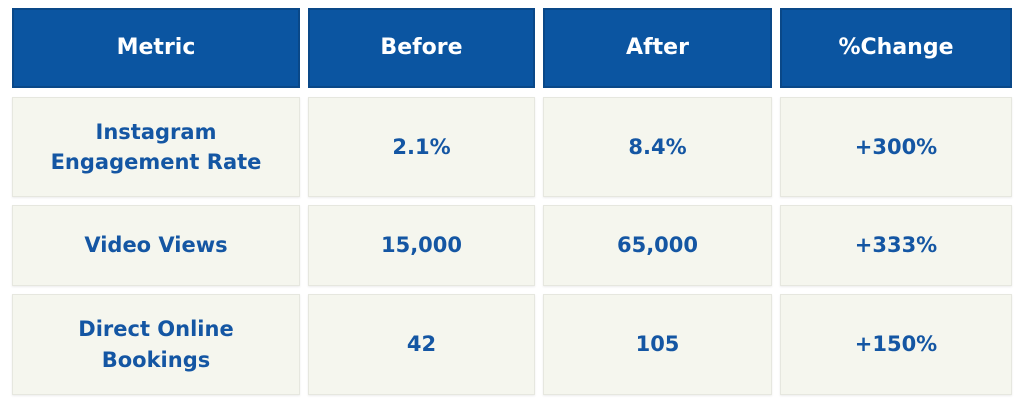  What do you see at coordinates (156, 48) in the screenshot?
I see `header-cell: Metric` at bounding box center [156, 48].